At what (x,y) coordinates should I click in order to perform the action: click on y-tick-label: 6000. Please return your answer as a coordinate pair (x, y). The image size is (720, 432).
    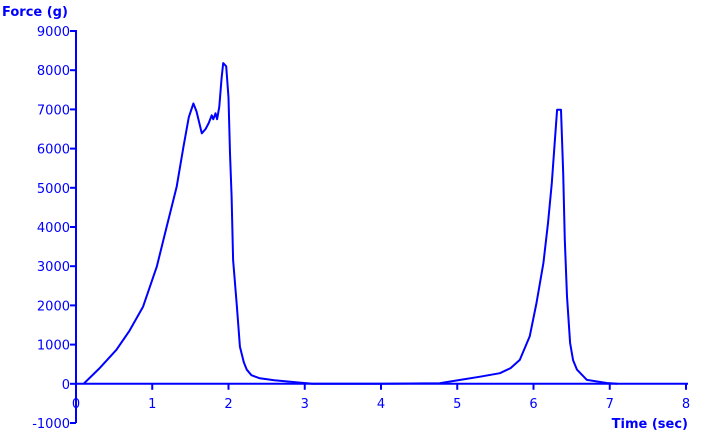
    Looking at the image, I should click on (53, 150).